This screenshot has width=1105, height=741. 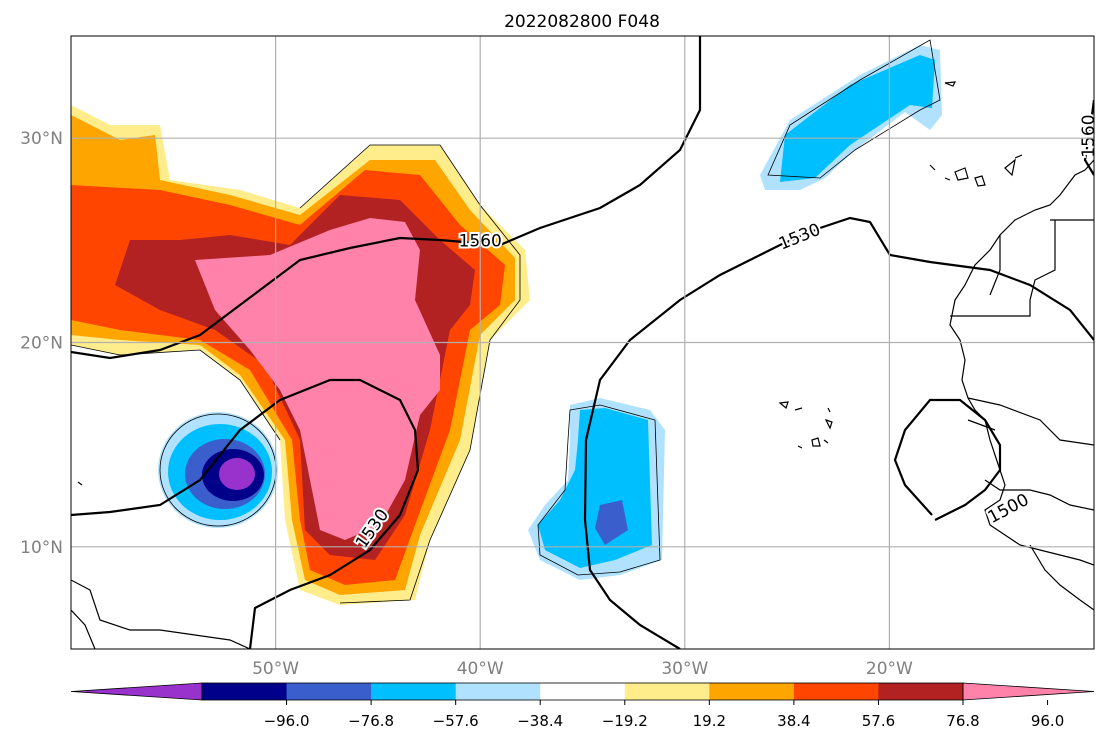 I want to click on anomaly-outline-central, so click(x=599, y=490).